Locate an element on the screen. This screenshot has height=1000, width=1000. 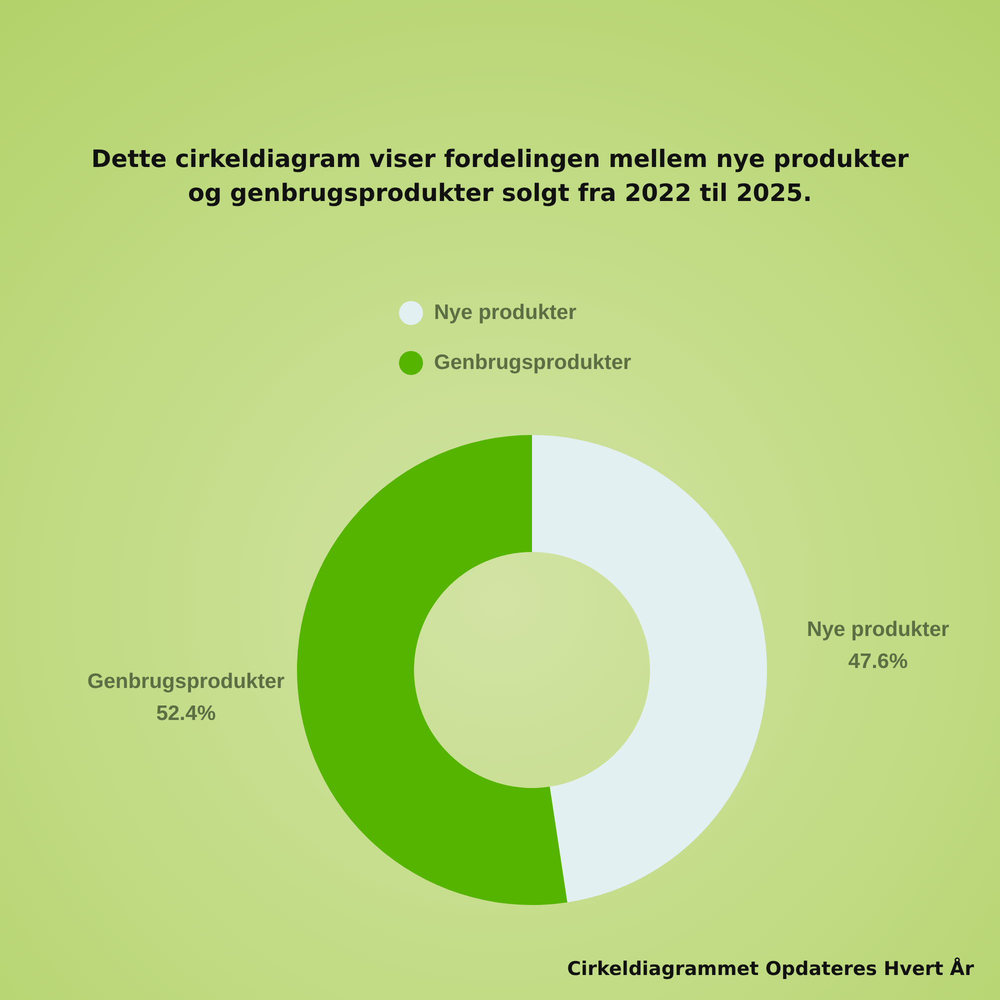
text: Cirkeldiagrammet Opdateres Hvert År is located at coordinates (770, 969).